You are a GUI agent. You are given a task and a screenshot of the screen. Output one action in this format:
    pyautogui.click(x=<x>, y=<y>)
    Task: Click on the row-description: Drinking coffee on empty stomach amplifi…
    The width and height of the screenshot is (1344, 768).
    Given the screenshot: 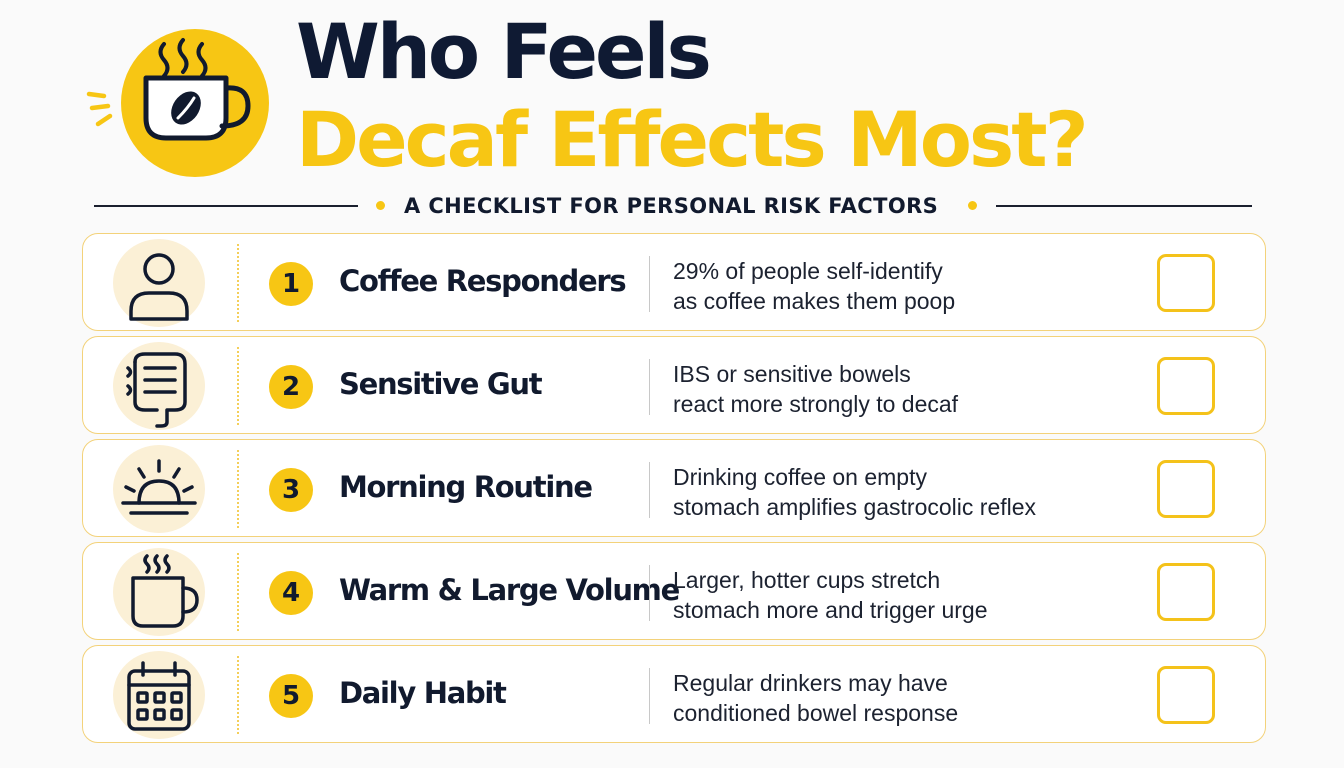 What is the action you would take?
    pyautogui.click(x=883, y=492)
    